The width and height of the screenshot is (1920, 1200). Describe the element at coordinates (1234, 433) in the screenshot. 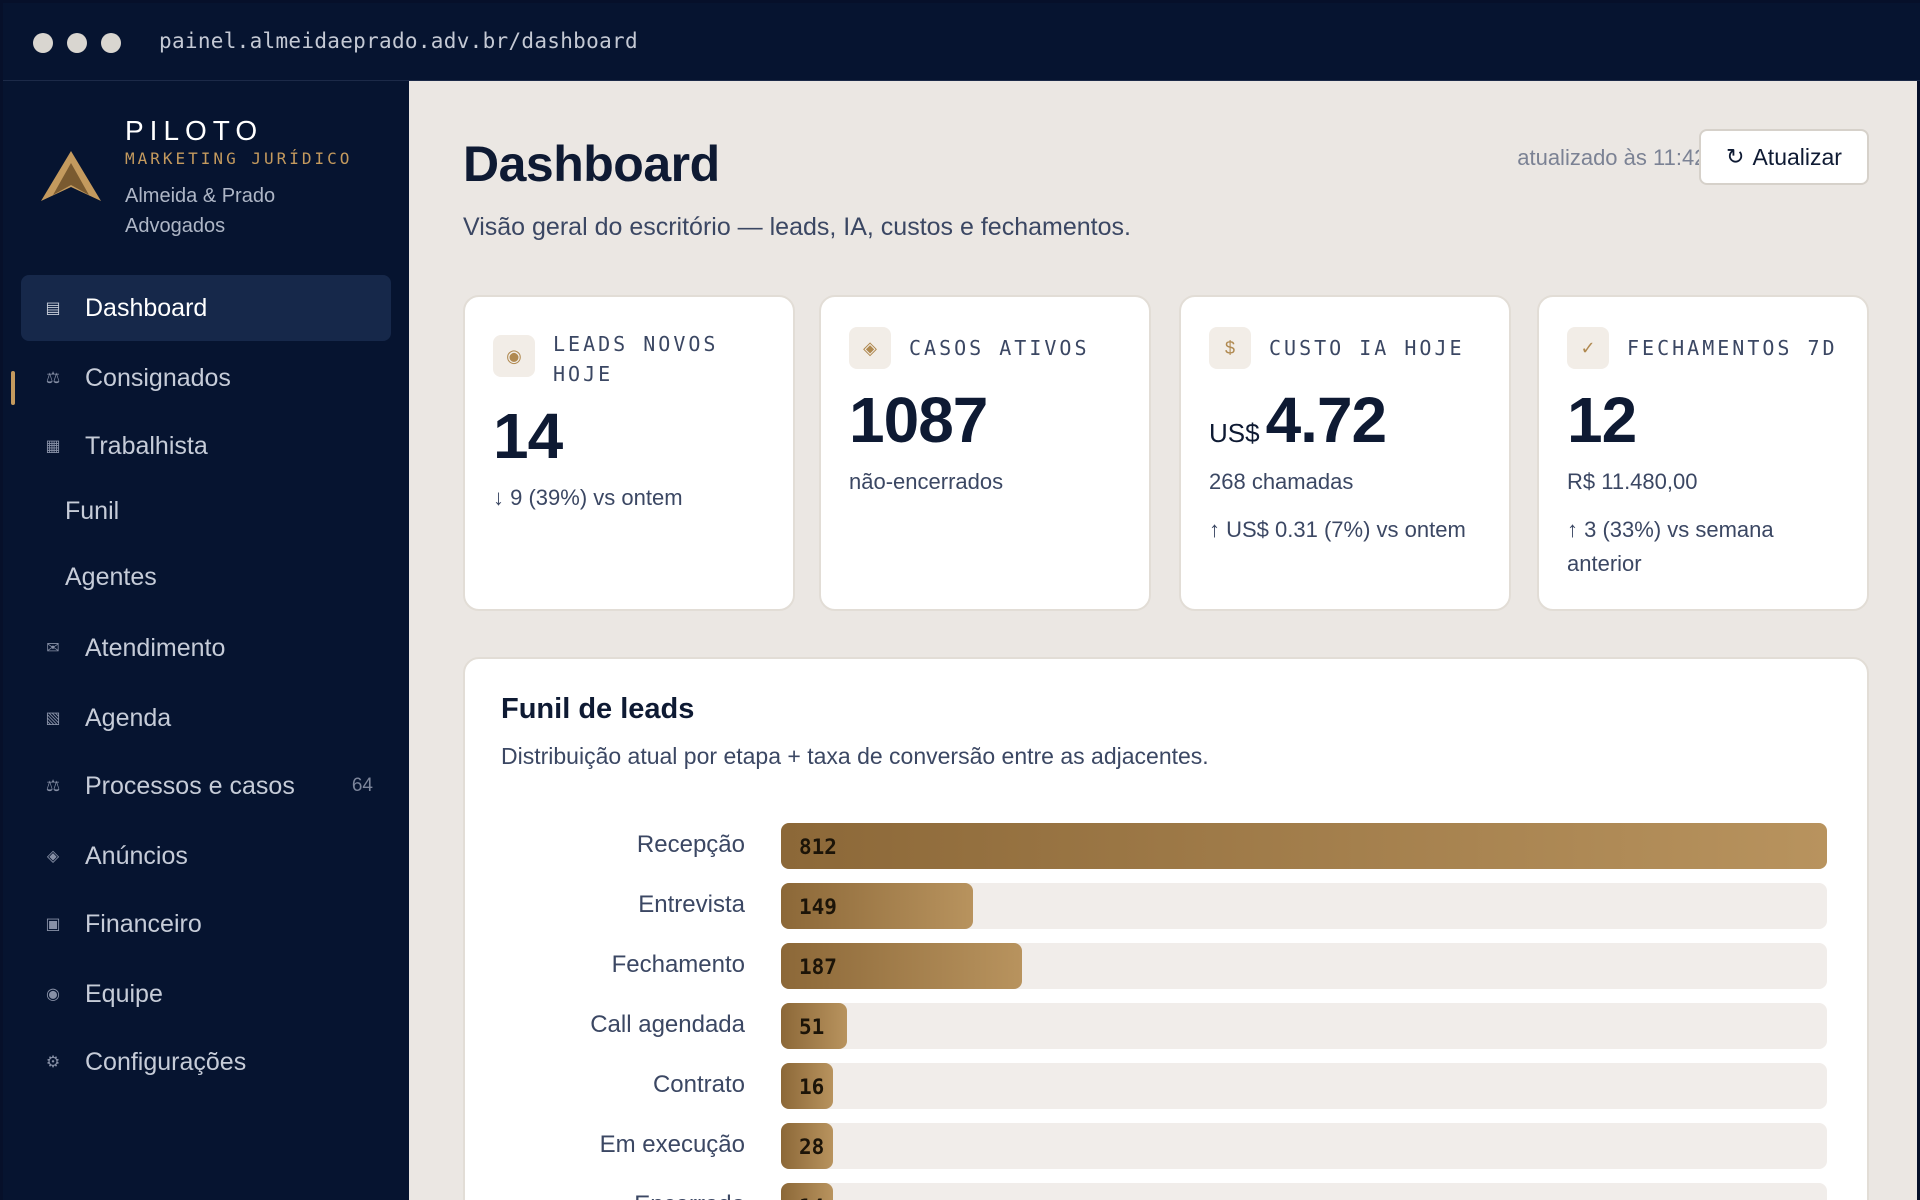

I see `currency-prefix: US$` at that location.